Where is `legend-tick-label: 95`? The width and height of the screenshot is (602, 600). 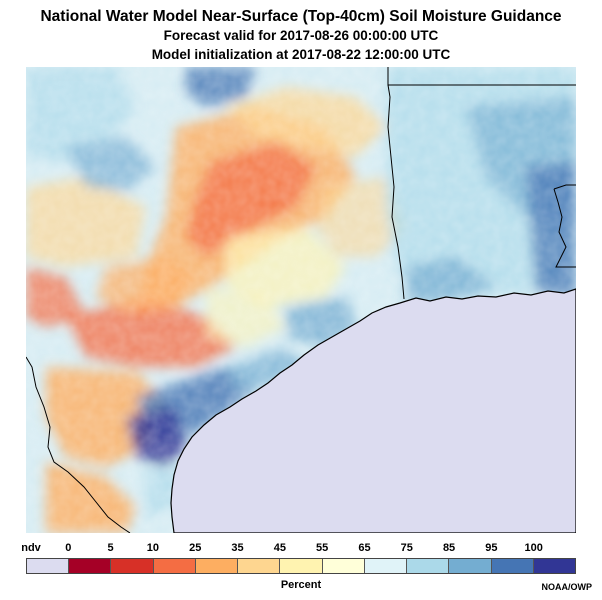 legend-tick-label: 95 is located at coordinates (491, 548).